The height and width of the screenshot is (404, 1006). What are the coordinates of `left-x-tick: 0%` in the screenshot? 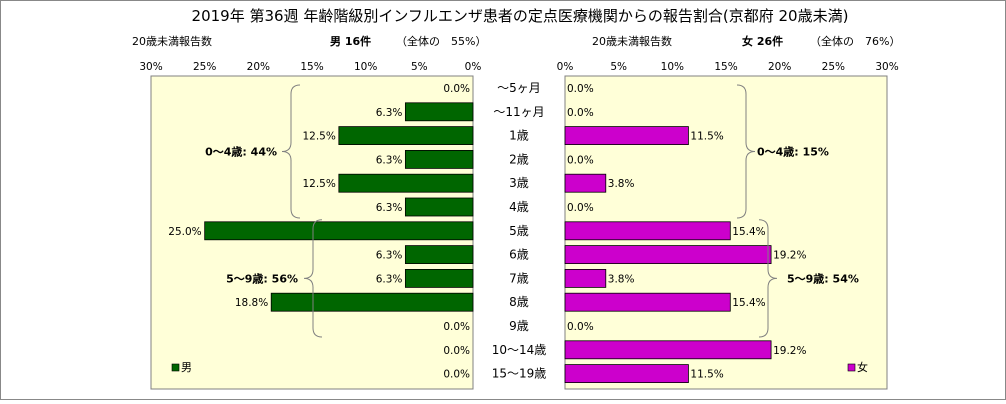 It's located at (473, 67).